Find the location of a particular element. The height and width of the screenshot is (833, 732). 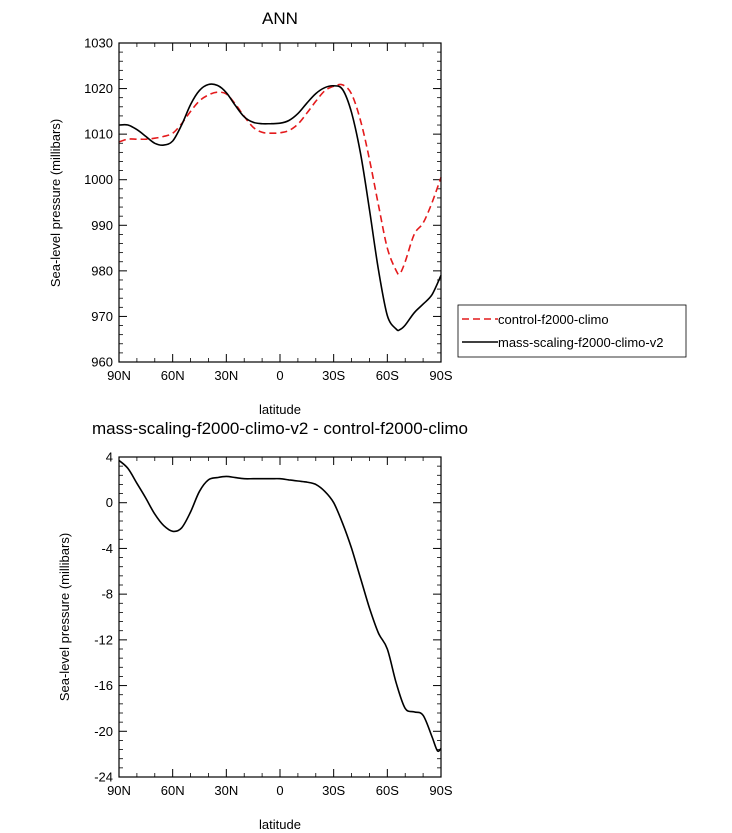

y-tick-label: 4 is located at coordinates (109, 457).